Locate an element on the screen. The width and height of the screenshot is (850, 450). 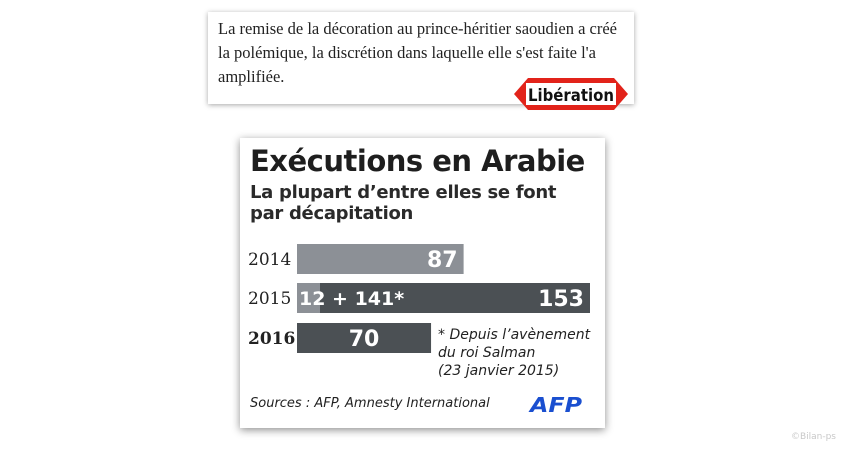
afp-logo-text: AFP is located at coordinates (555, 404).